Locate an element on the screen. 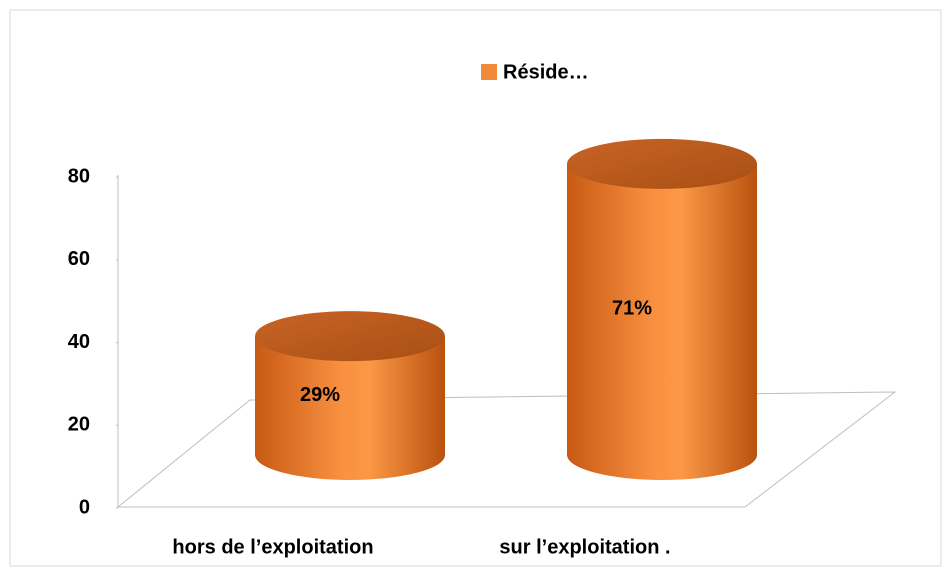 The height and width of the screenshot is (568, 952). legend-swatch is located at coordinates (489, 72).